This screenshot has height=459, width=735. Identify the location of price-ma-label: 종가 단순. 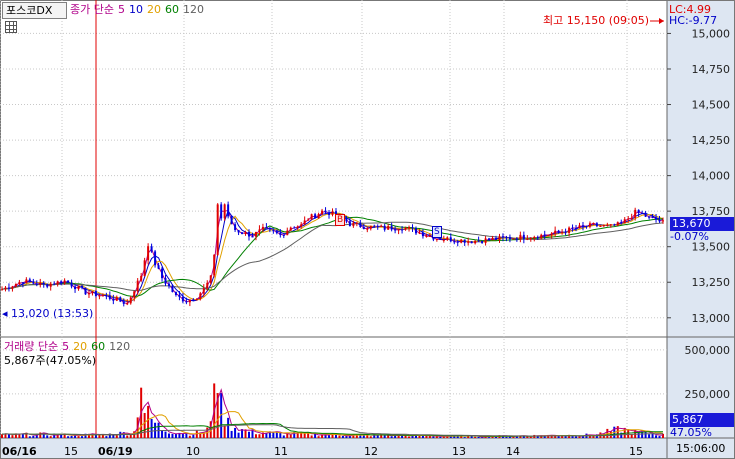
(92, 9).